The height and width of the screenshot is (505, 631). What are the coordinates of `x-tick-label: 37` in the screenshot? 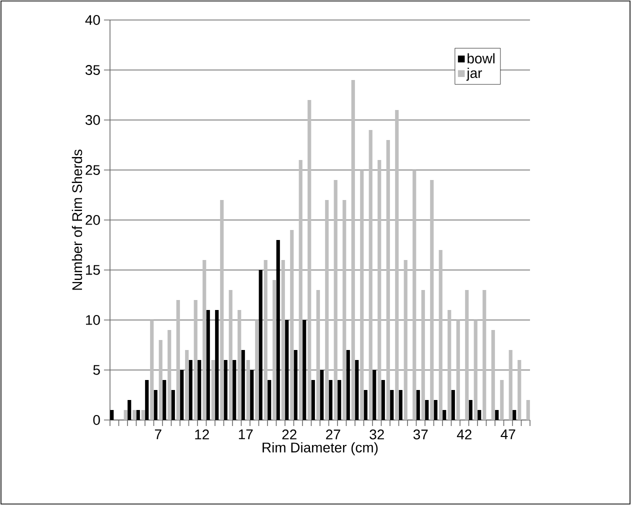 It's located at (420, 435).